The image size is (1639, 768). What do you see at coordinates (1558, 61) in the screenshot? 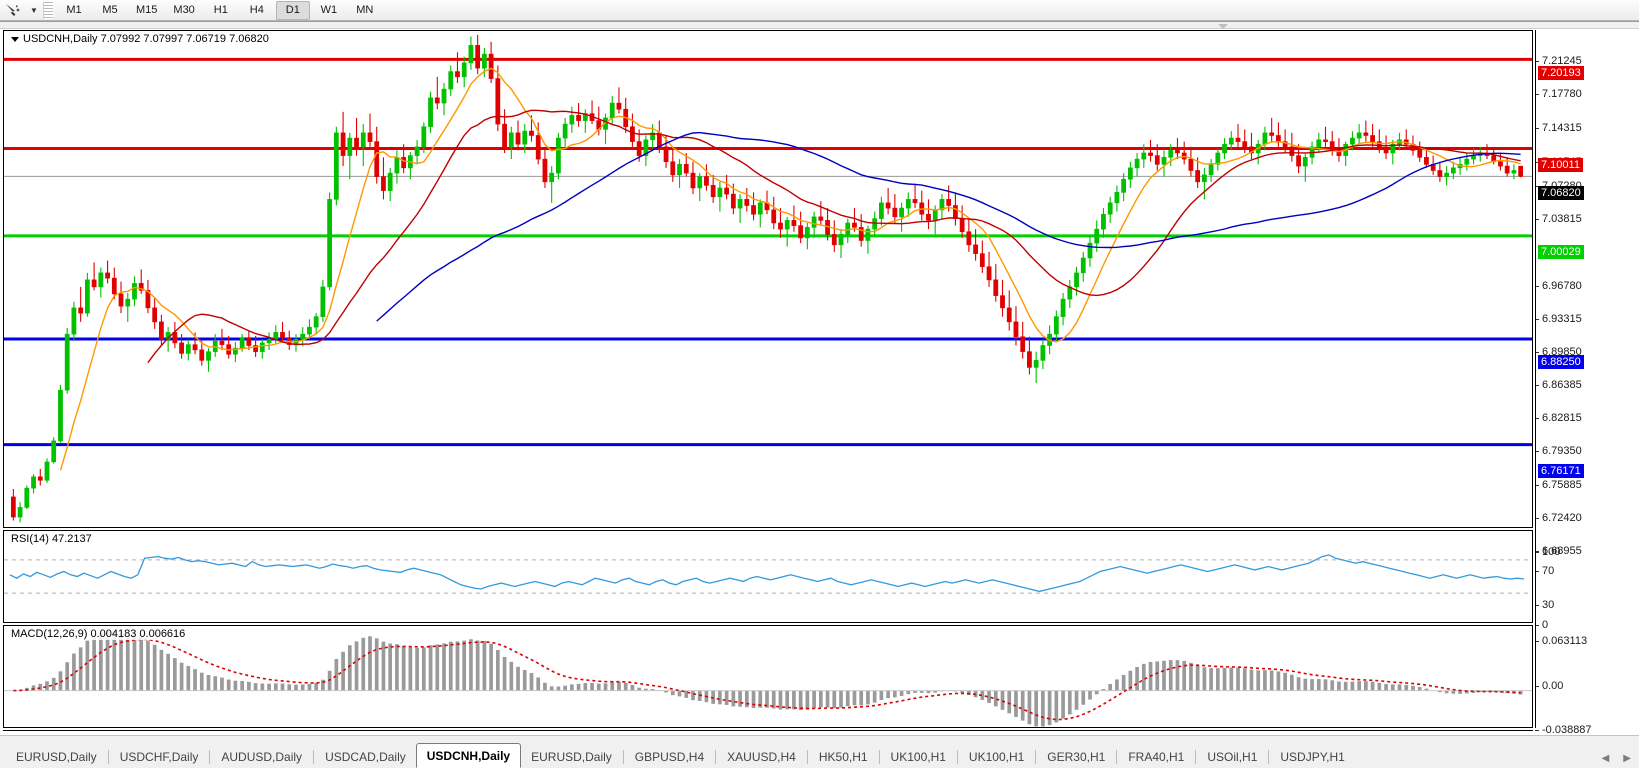
I see `price-tick-721245: 7.21245` at bounding box center [1558, 61].